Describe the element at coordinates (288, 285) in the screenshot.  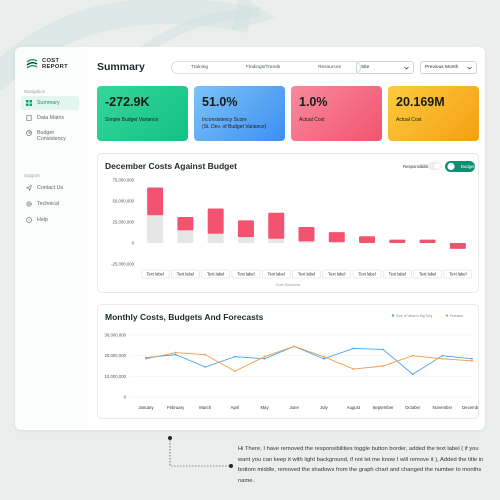
I see `x-axis-title: Cost Elements` at that location.